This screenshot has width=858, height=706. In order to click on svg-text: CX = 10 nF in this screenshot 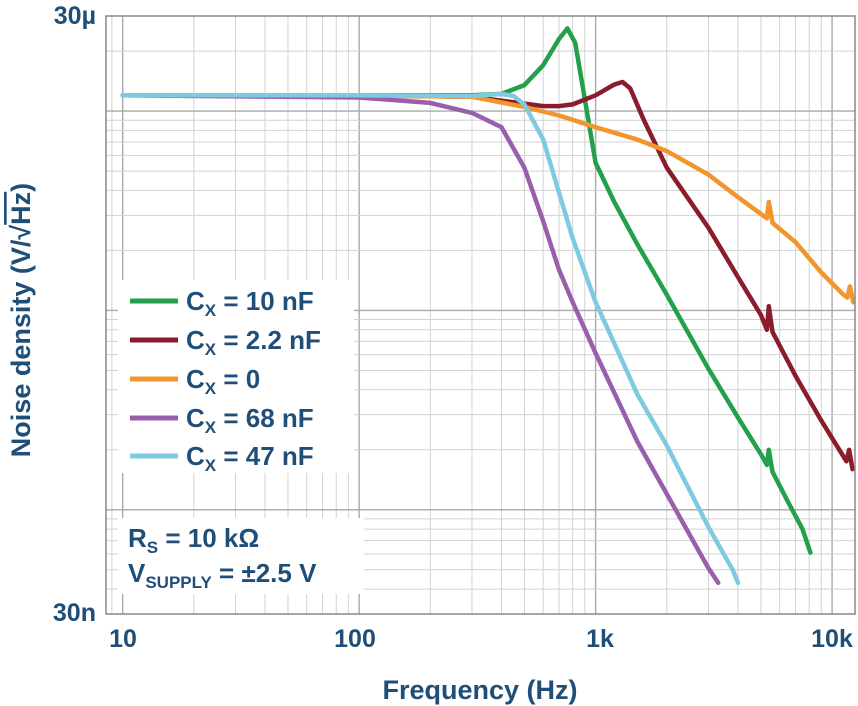, I will do `click(250, 303)`.